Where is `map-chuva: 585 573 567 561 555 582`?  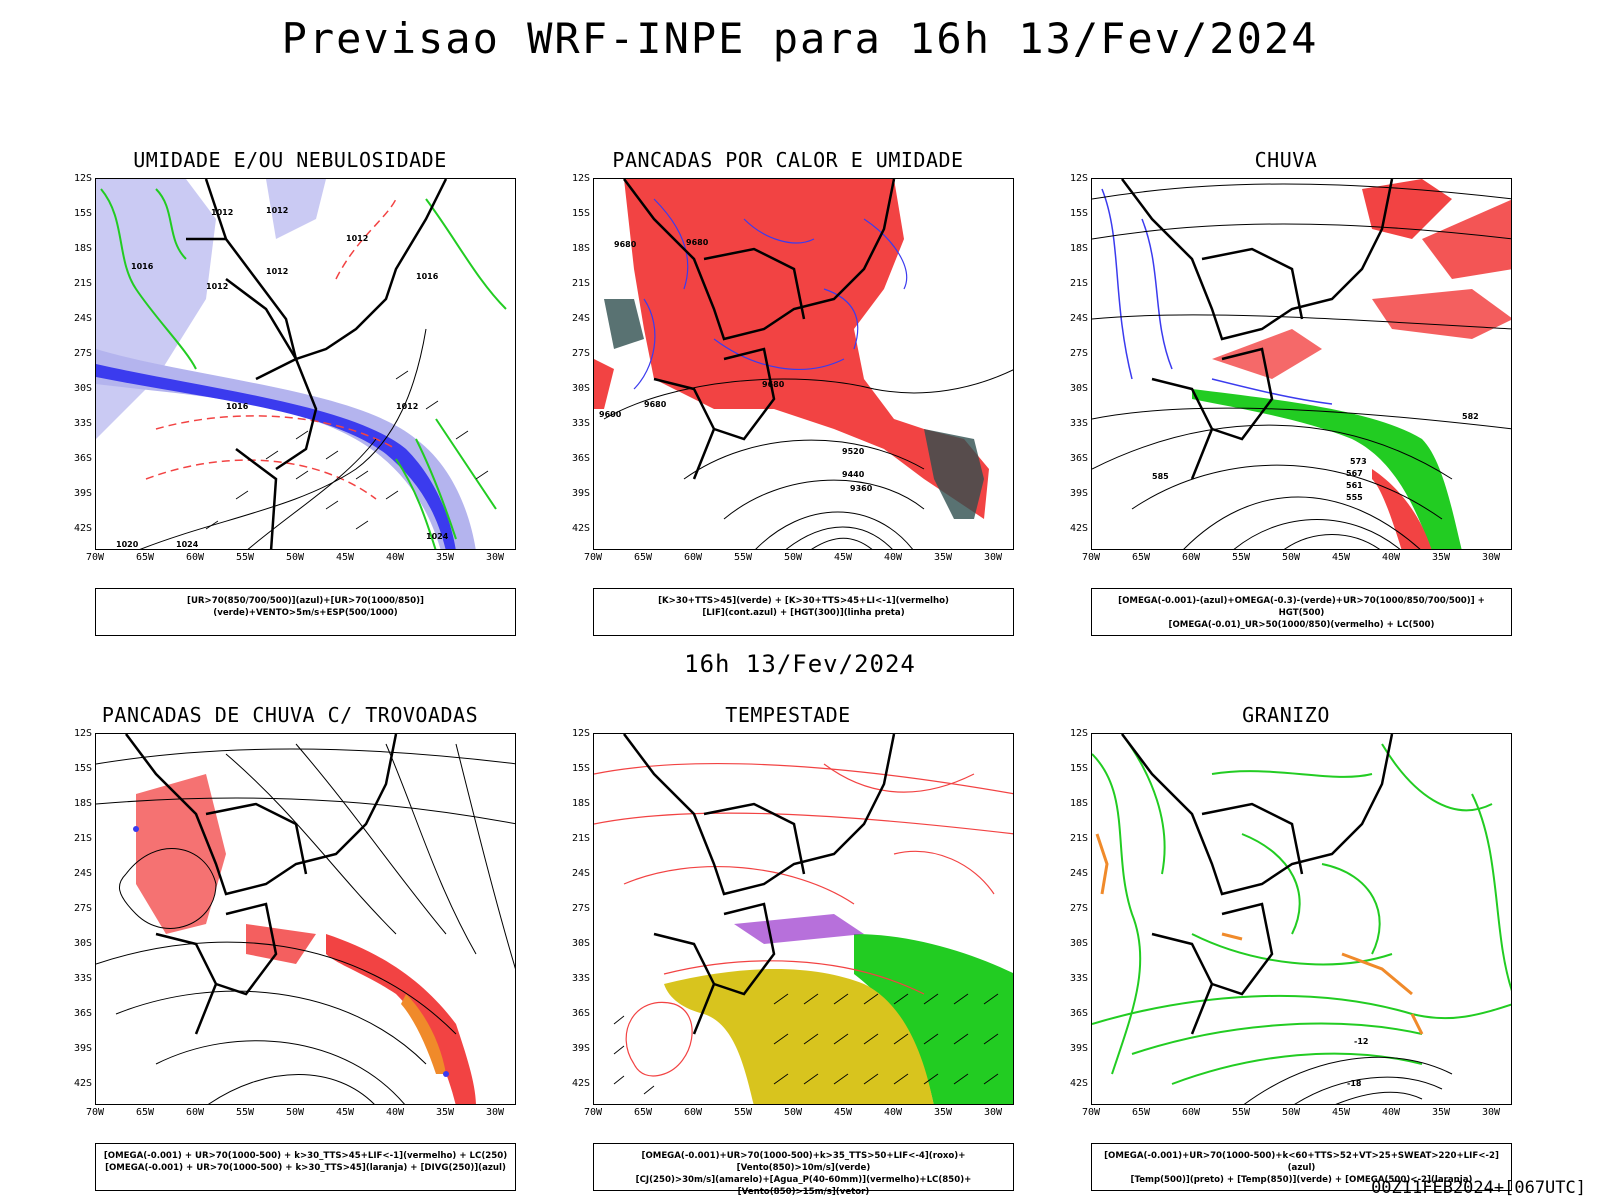
map-chuva: 585 573 567 561 555 582 is located at coordinates (1301, 364).